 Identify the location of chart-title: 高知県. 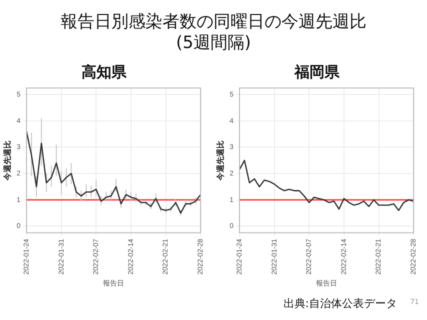
(105, 71).